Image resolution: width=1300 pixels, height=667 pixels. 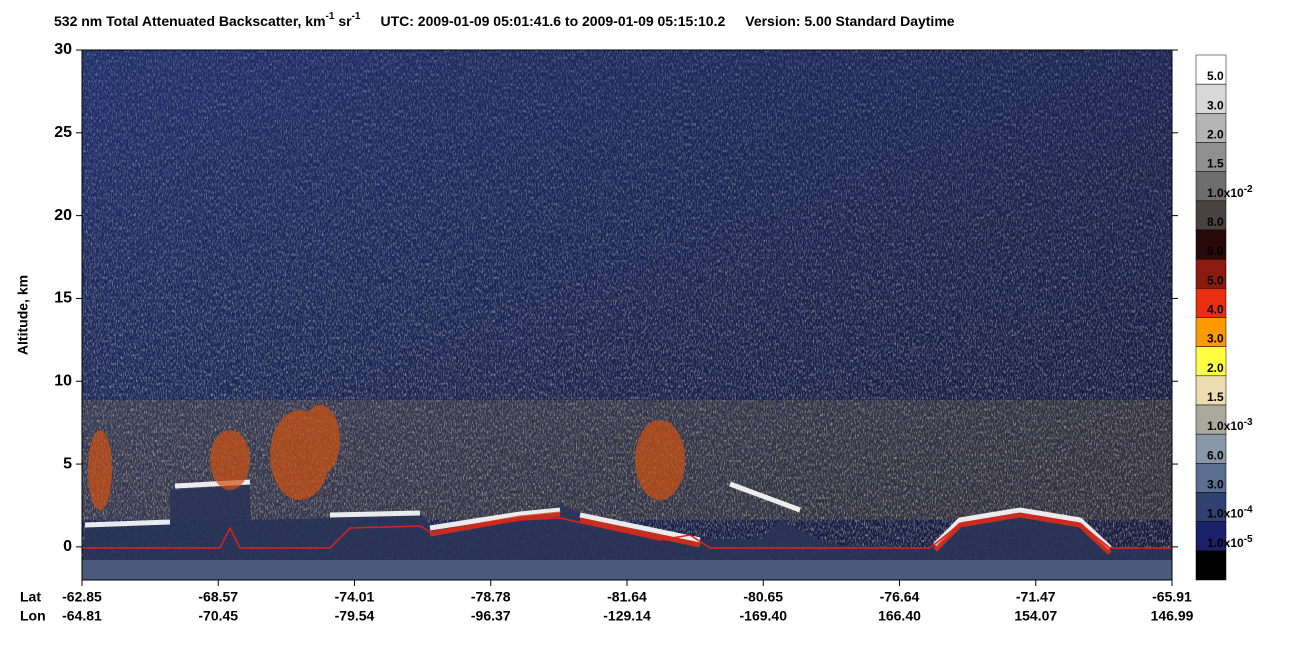 I want to click on x-tick-label: -169.40, so click(x=764, y=616).